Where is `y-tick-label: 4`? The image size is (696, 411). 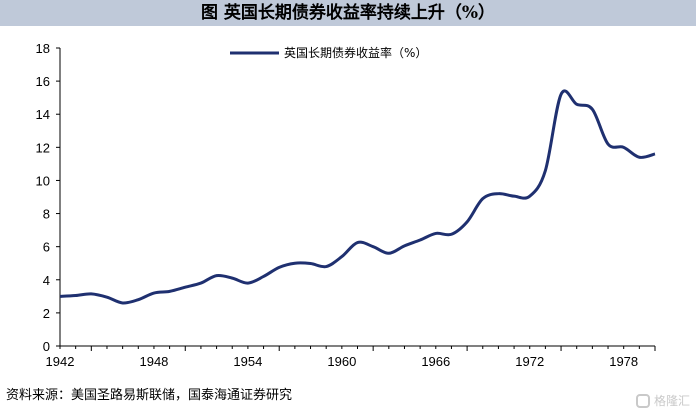 y-tick-label: 4 is located at coordinates (46, 280).